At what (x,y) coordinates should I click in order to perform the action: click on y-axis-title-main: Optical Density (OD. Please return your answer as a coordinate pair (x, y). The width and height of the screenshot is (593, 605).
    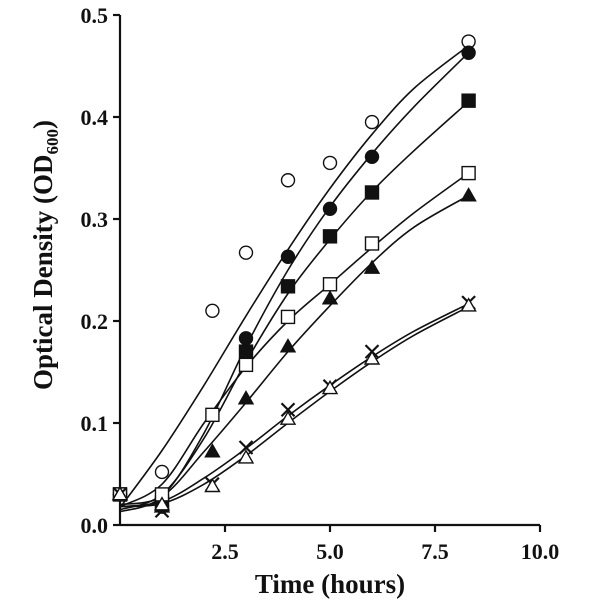
    Looking at the image, I should click on (43, 273).